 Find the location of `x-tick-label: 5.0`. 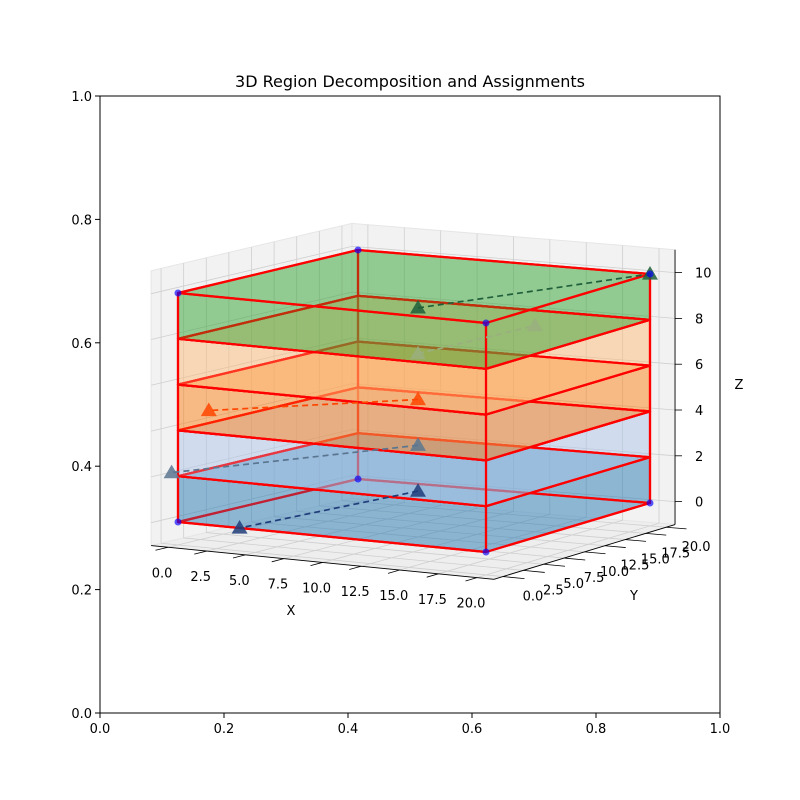

x-tick-label: 5.0 is located at coordinates (239, 581).